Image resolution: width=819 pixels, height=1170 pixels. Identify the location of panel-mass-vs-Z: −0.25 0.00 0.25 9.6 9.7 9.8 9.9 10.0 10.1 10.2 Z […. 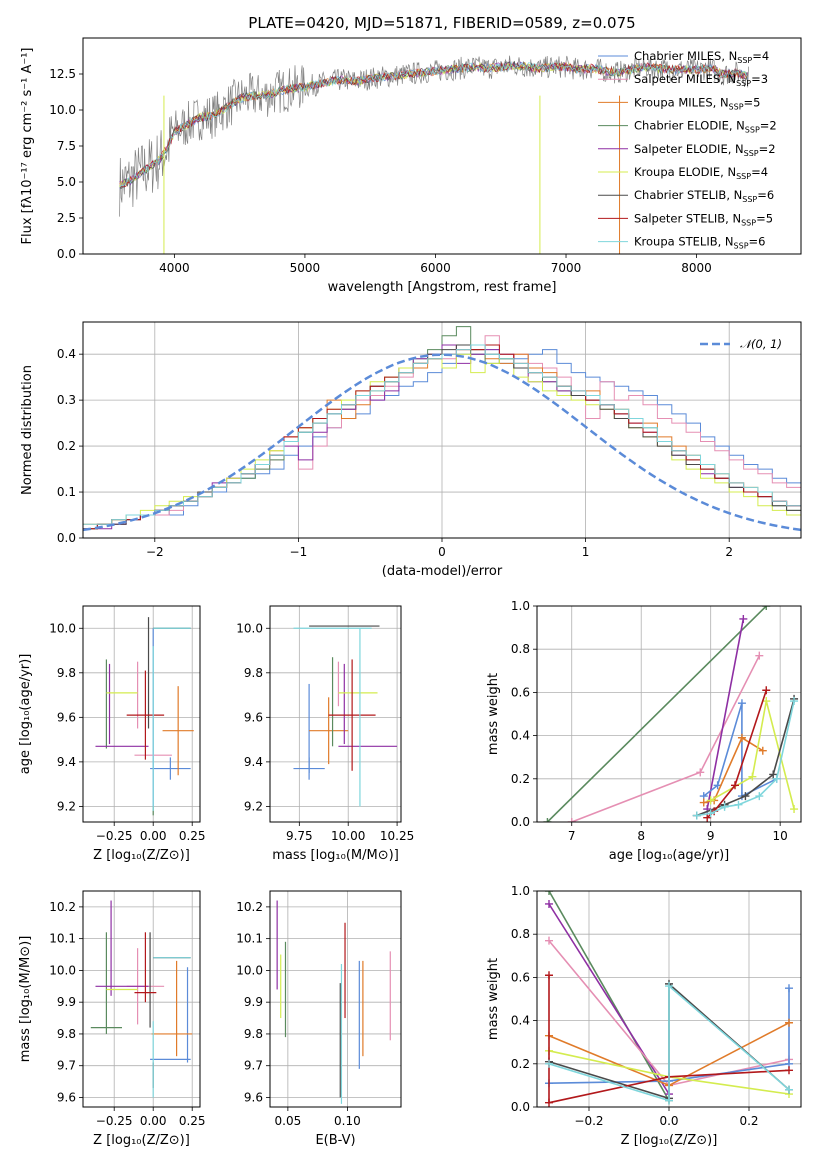
(112, 1019).